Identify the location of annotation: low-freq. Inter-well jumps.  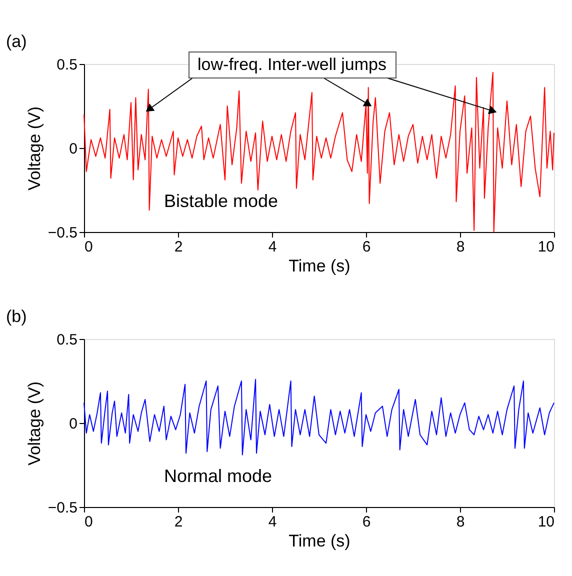
(292, 64).